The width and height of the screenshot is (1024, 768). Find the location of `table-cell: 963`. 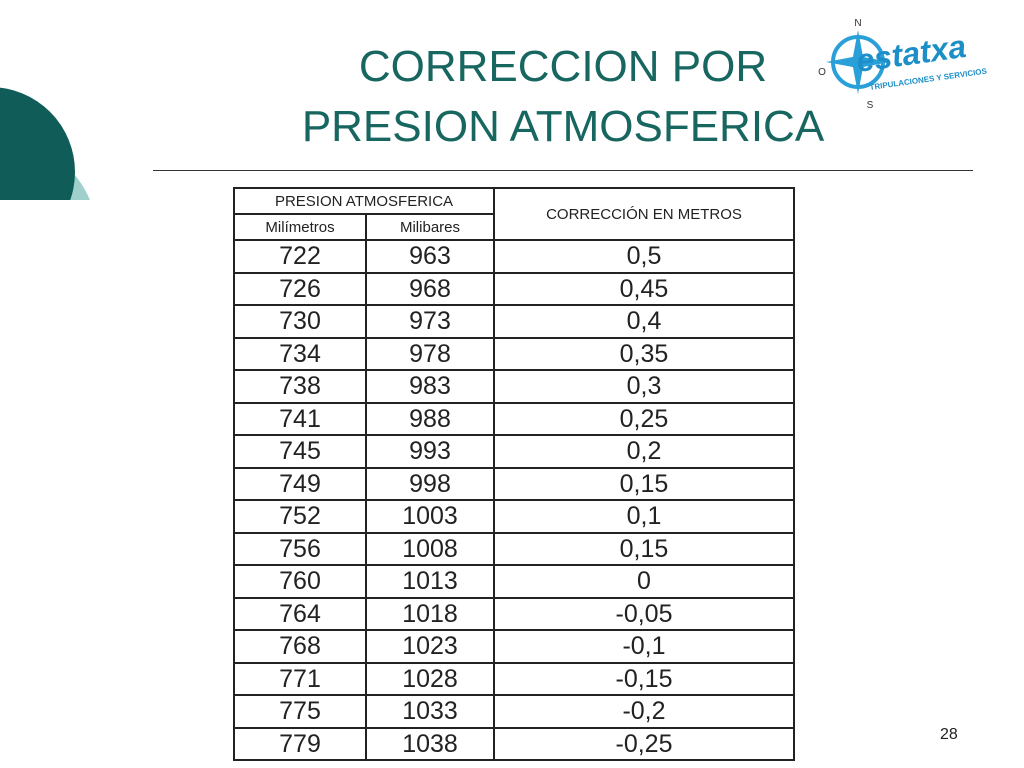

table-cell: 963 is located at coordinates (430, 256).